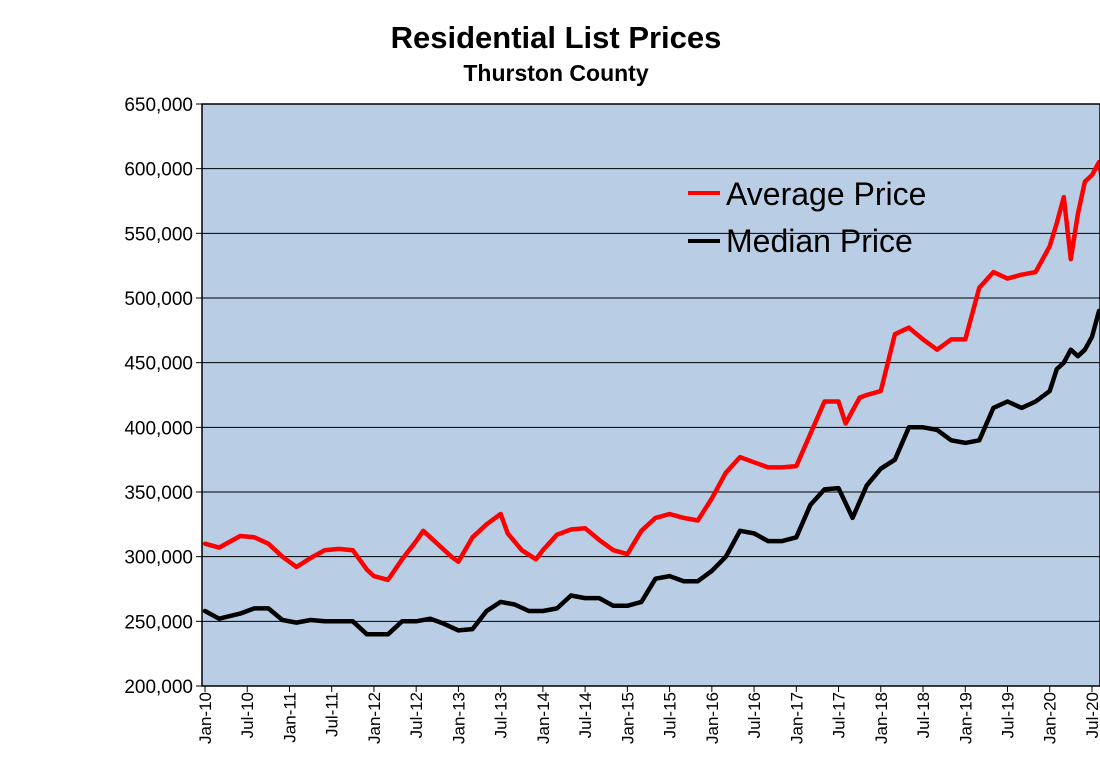  Describe the element at coordinates (205, 718) in the screenshot. I see `x-tick-label: Jan-10` at that location.